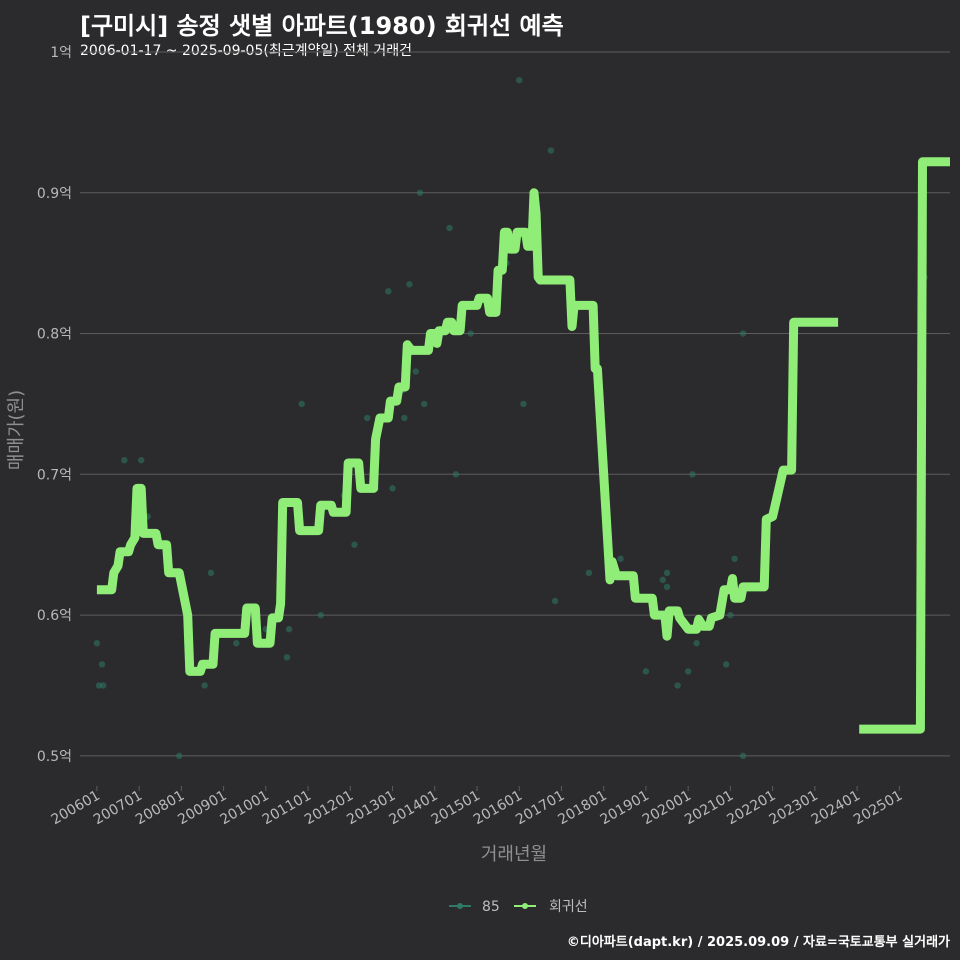 This screenshot has height=960, width=960. What do you see at coordinates (904, 445) in the screenshot?
I see `regression-line-segment` at bounding box center [904, 445].